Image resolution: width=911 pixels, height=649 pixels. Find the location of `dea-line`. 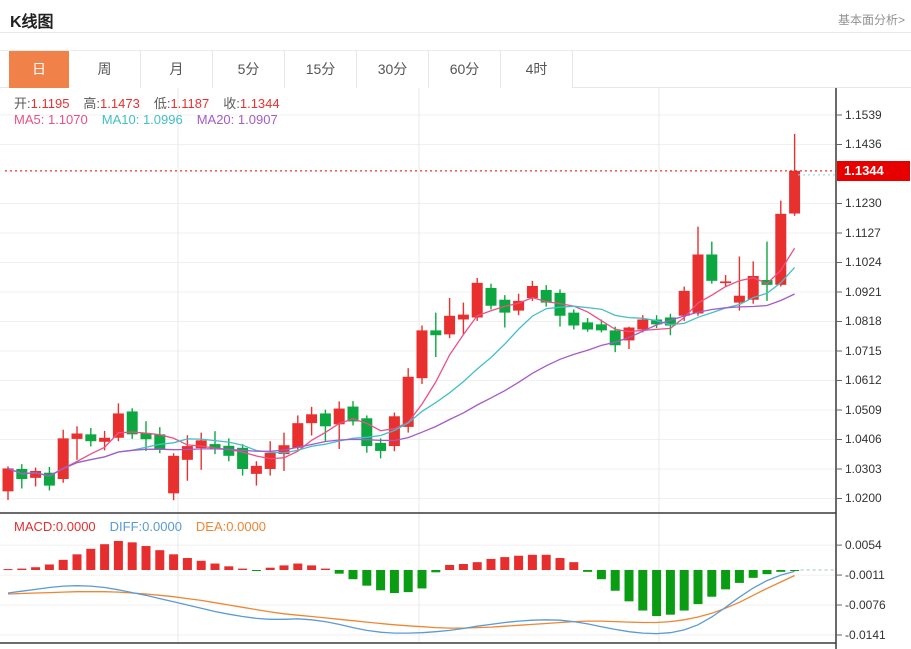

dea-line is located at coordinates (401, 601).